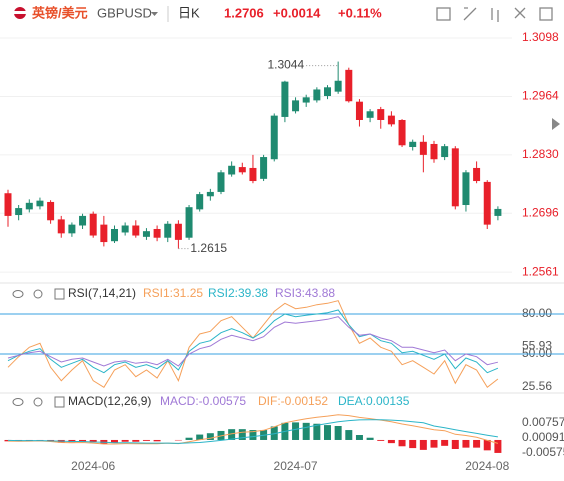 The height and width of the screenshot is (481, 564). I want to click on y-tick-label: 50.00, so click(537, 353).